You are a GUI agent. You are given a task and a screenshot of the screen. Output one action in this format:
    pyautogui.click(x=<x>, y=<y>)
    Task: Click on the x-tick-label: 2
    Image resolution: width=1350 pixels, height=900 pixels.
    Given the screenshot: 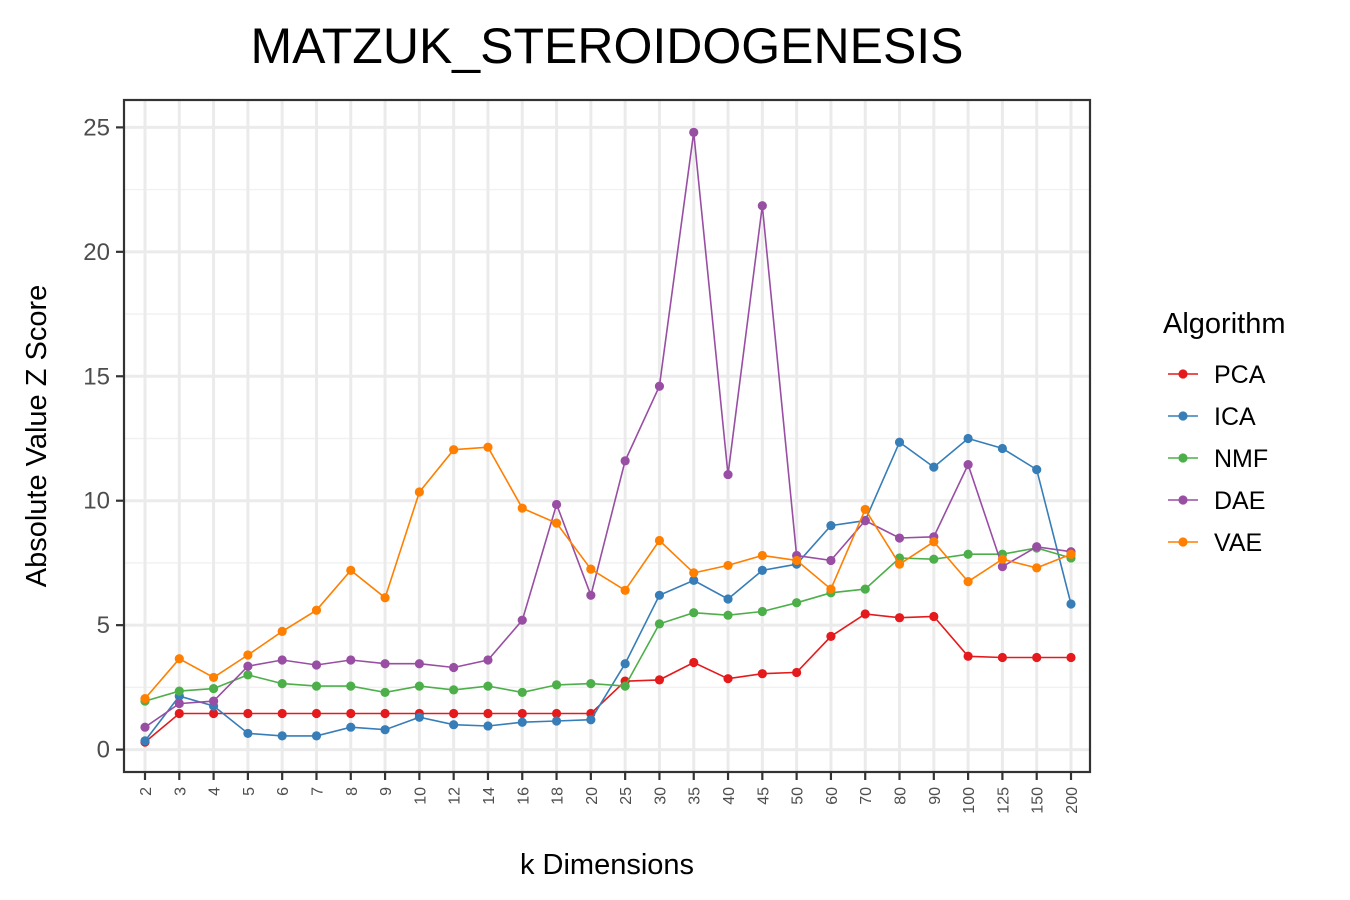 What is the action you would take?
    pyautogui.click(x=146, y=791)
    